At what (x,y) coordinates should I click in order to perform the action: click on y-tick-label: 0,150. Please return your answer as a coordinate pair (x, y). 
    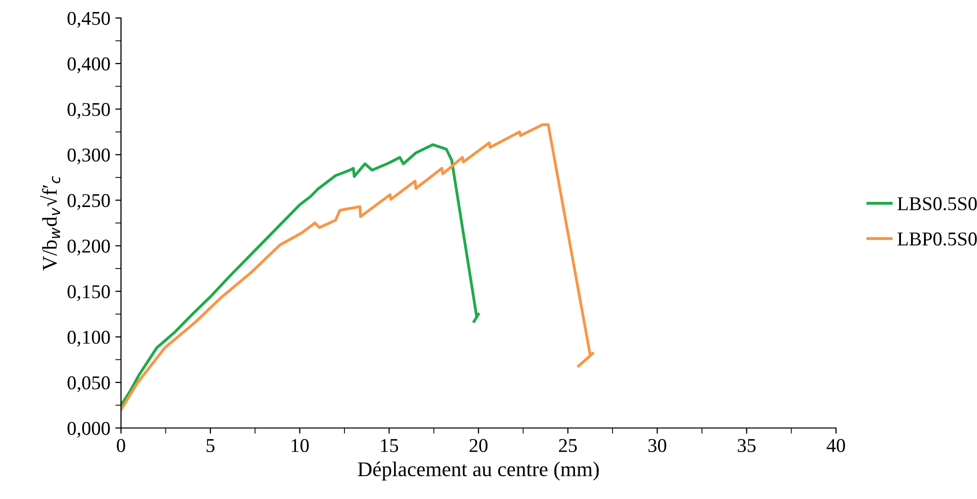
    Looking at the image, I should click on (89, 293).